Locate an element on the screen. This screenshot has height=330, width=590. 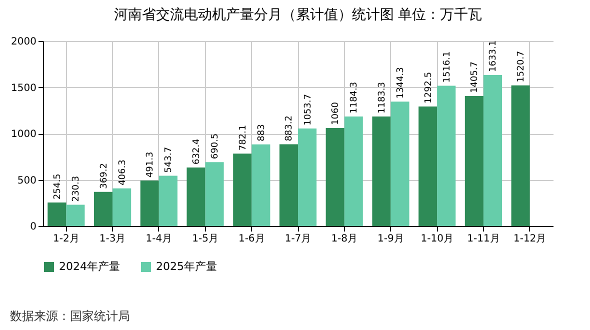
x-tick-label: 1-3月 is located at coordinates (112, 239).